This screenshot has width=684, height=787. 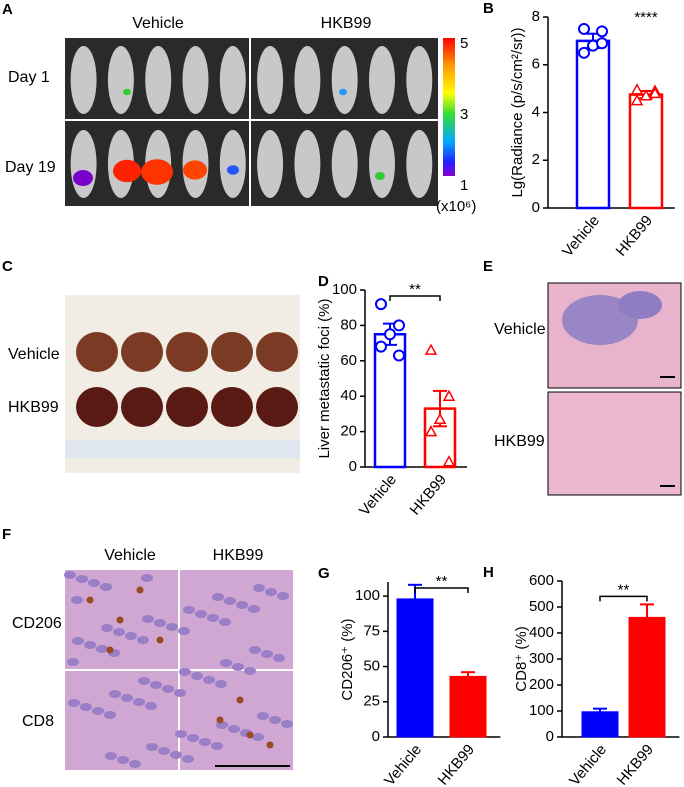 What do you see at coordinates (541, 684) in the screenshot?
I see `y-tick-label: 200` at bounding box center [541, 684].